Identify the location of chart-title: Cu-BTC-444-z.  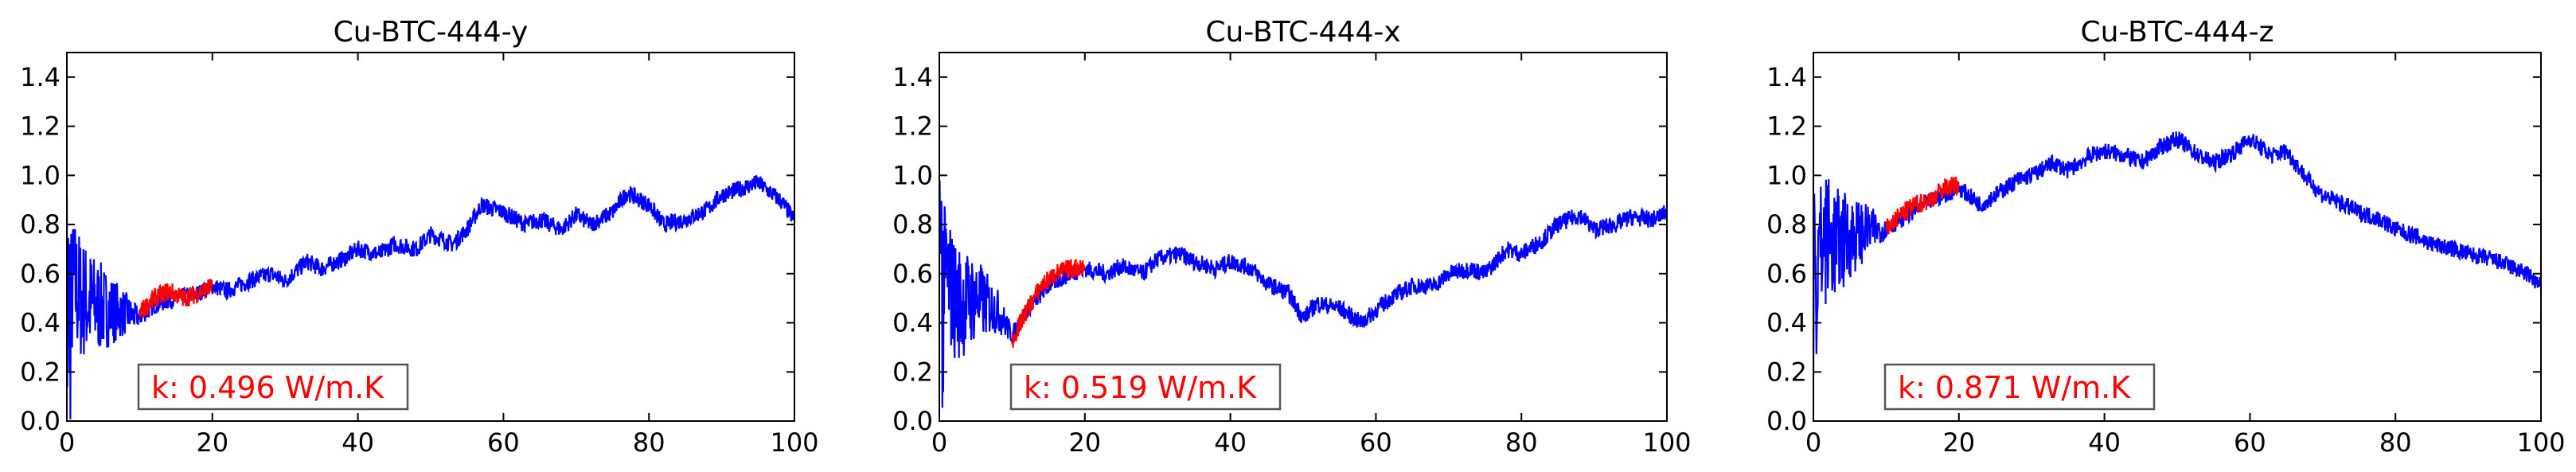
(2177, 33).